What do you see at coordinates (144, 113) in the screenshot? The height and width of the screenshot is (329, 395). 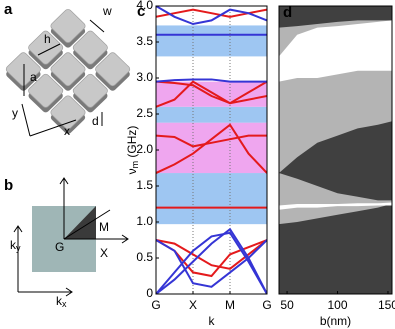 I see `y-tick-label: 2.5` at bounding box center [144, 113].